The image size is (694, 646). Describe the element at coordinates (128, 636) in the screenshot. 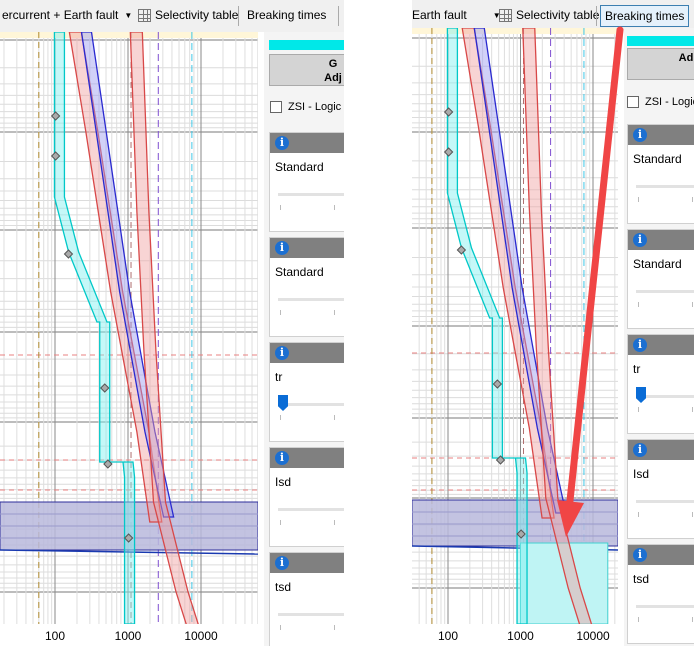

I see `x-tick-label: 1000` at that location.